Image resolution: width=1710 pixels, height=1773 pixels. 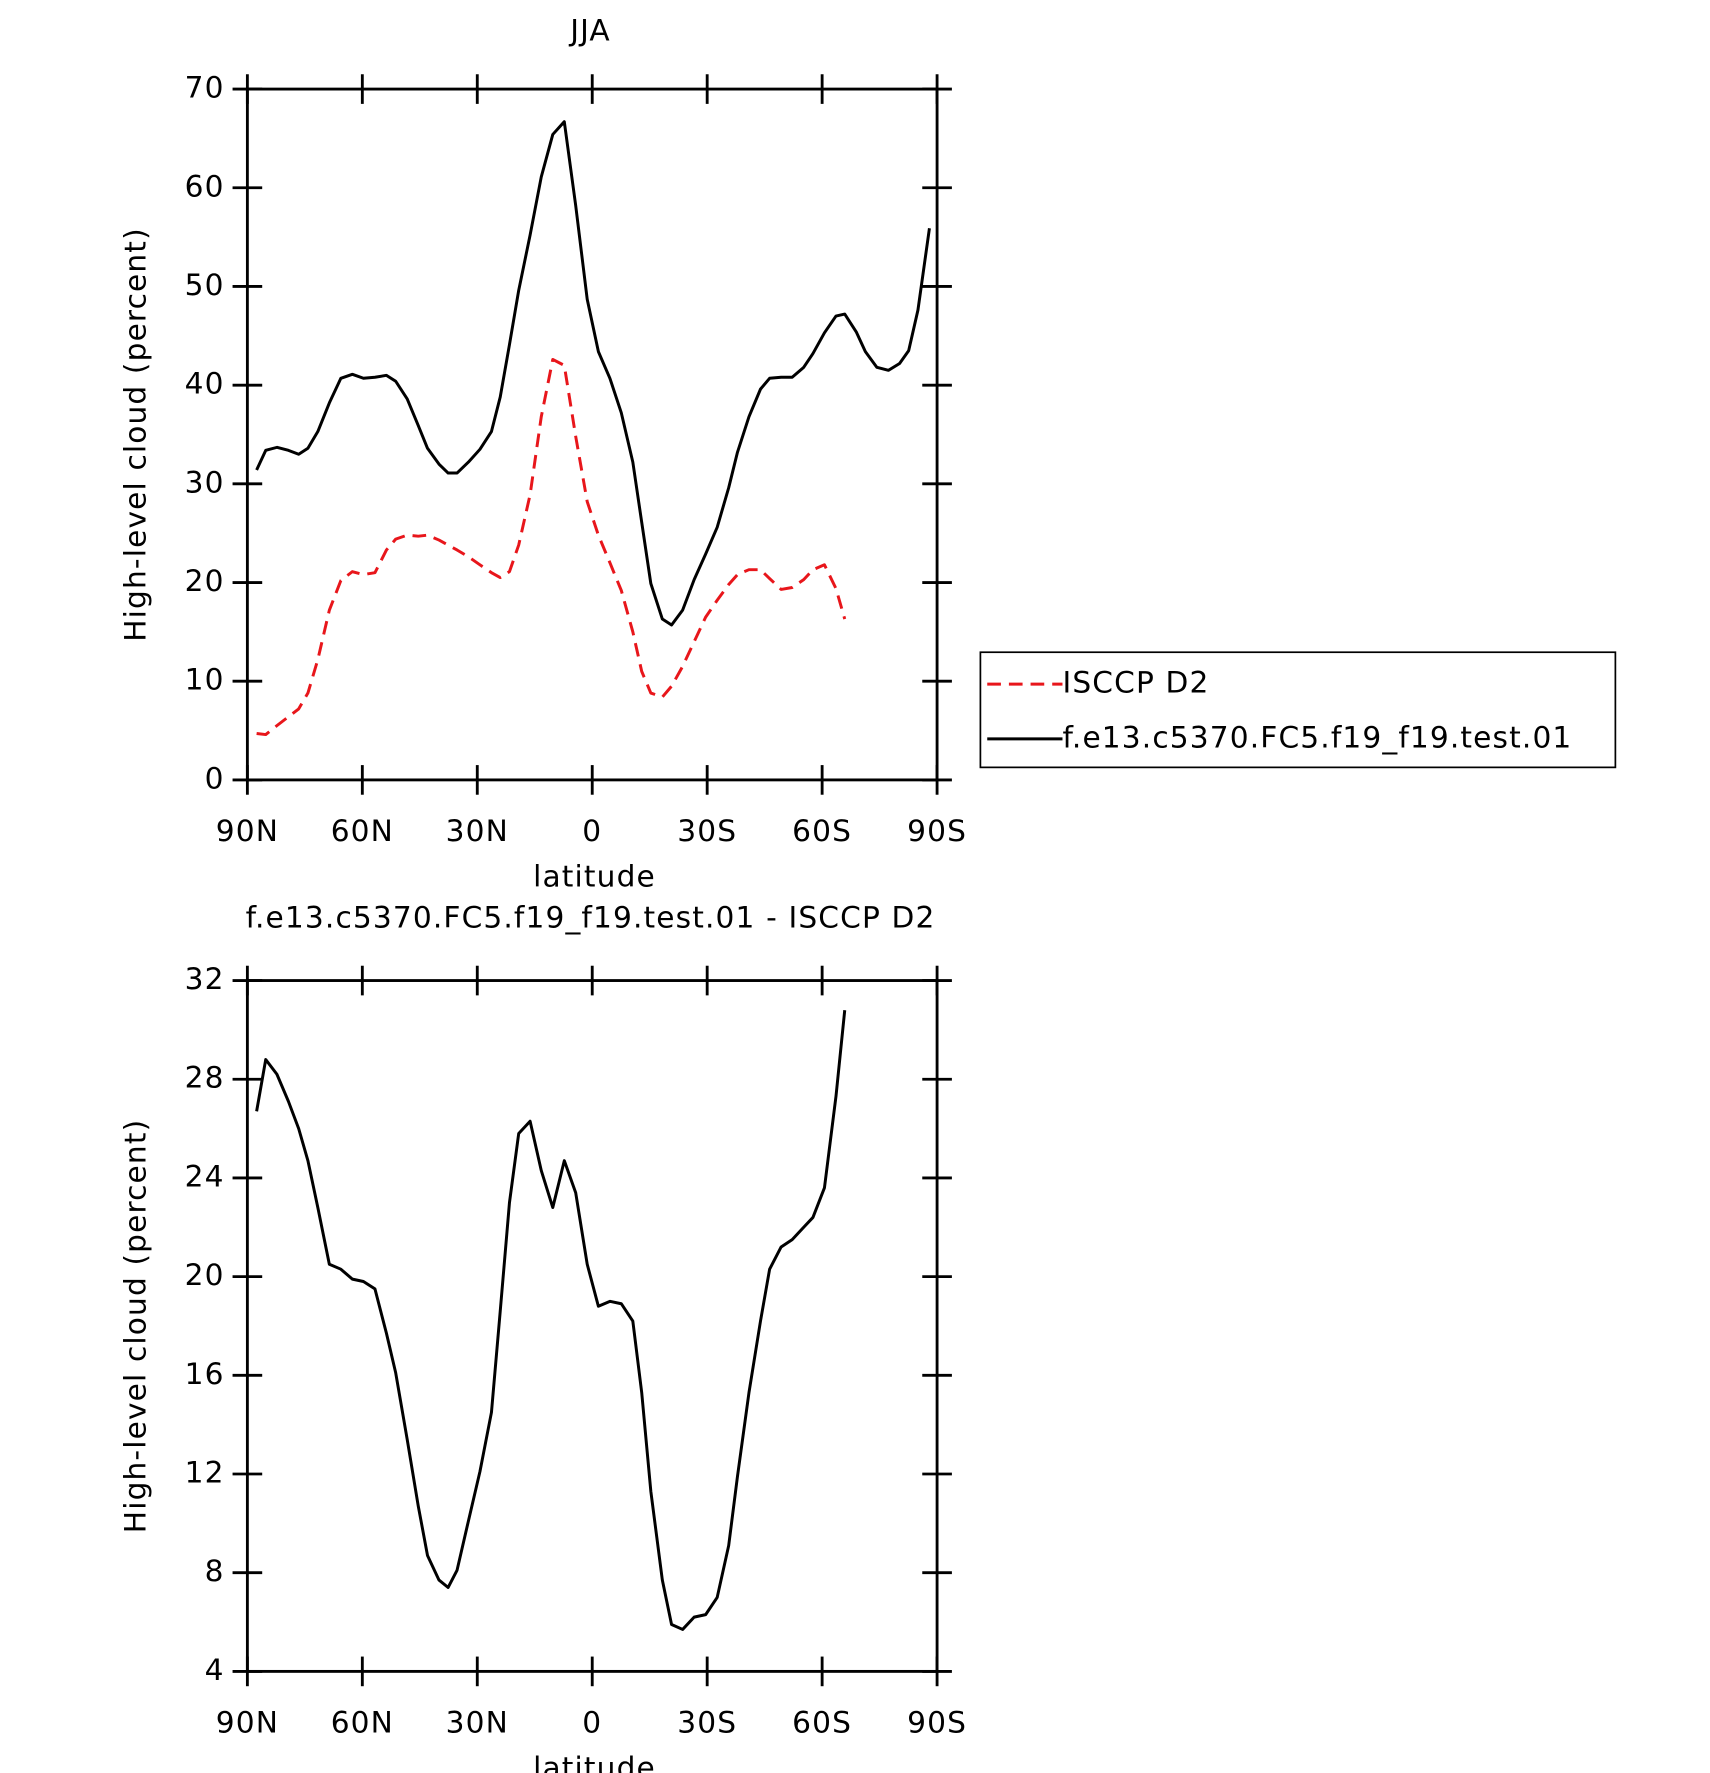 I want to click on y-tick-label: 12, so click(x=205, y=1472).